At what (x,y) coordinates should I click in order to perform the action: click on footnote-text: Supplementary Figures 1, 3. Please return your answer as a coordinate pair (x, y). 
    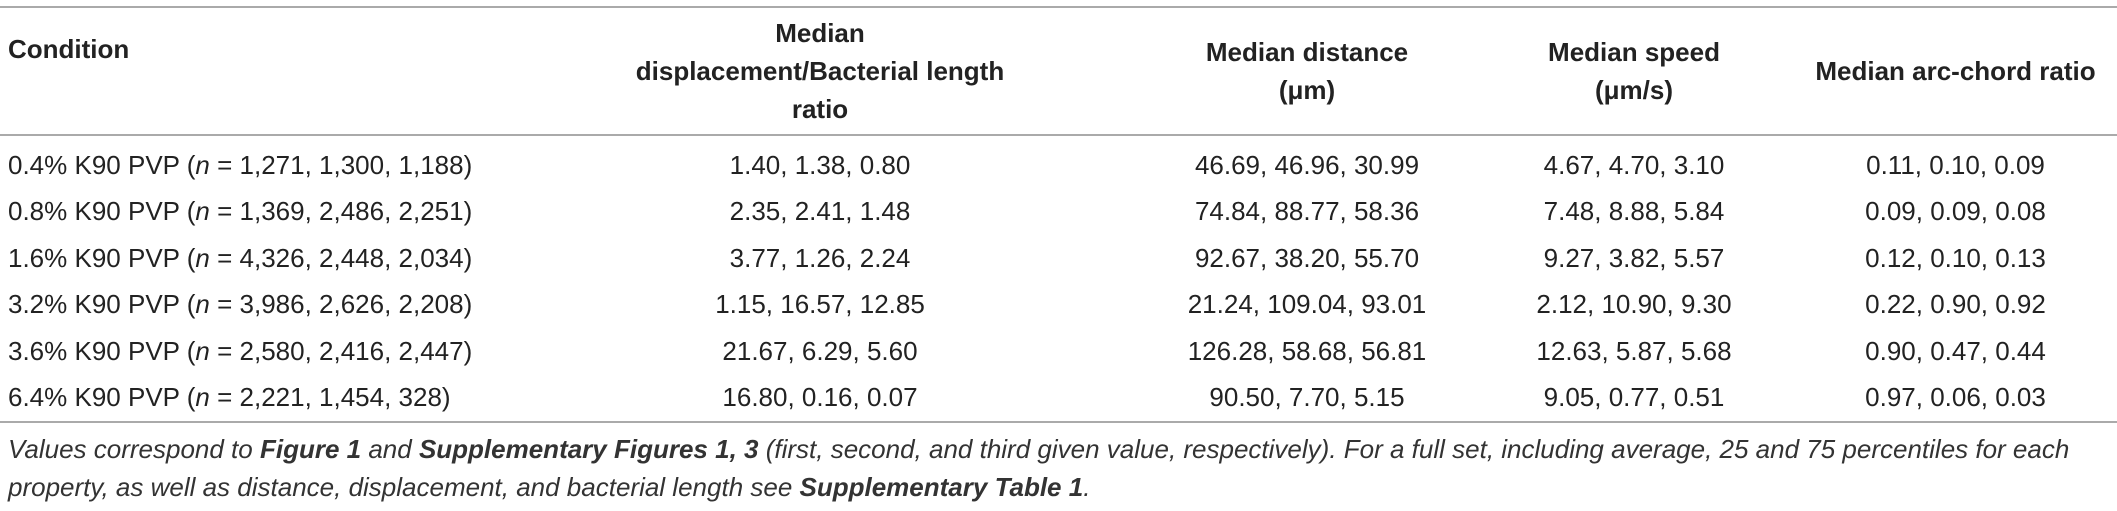
    Looking at the image, I should click on (588, 449).